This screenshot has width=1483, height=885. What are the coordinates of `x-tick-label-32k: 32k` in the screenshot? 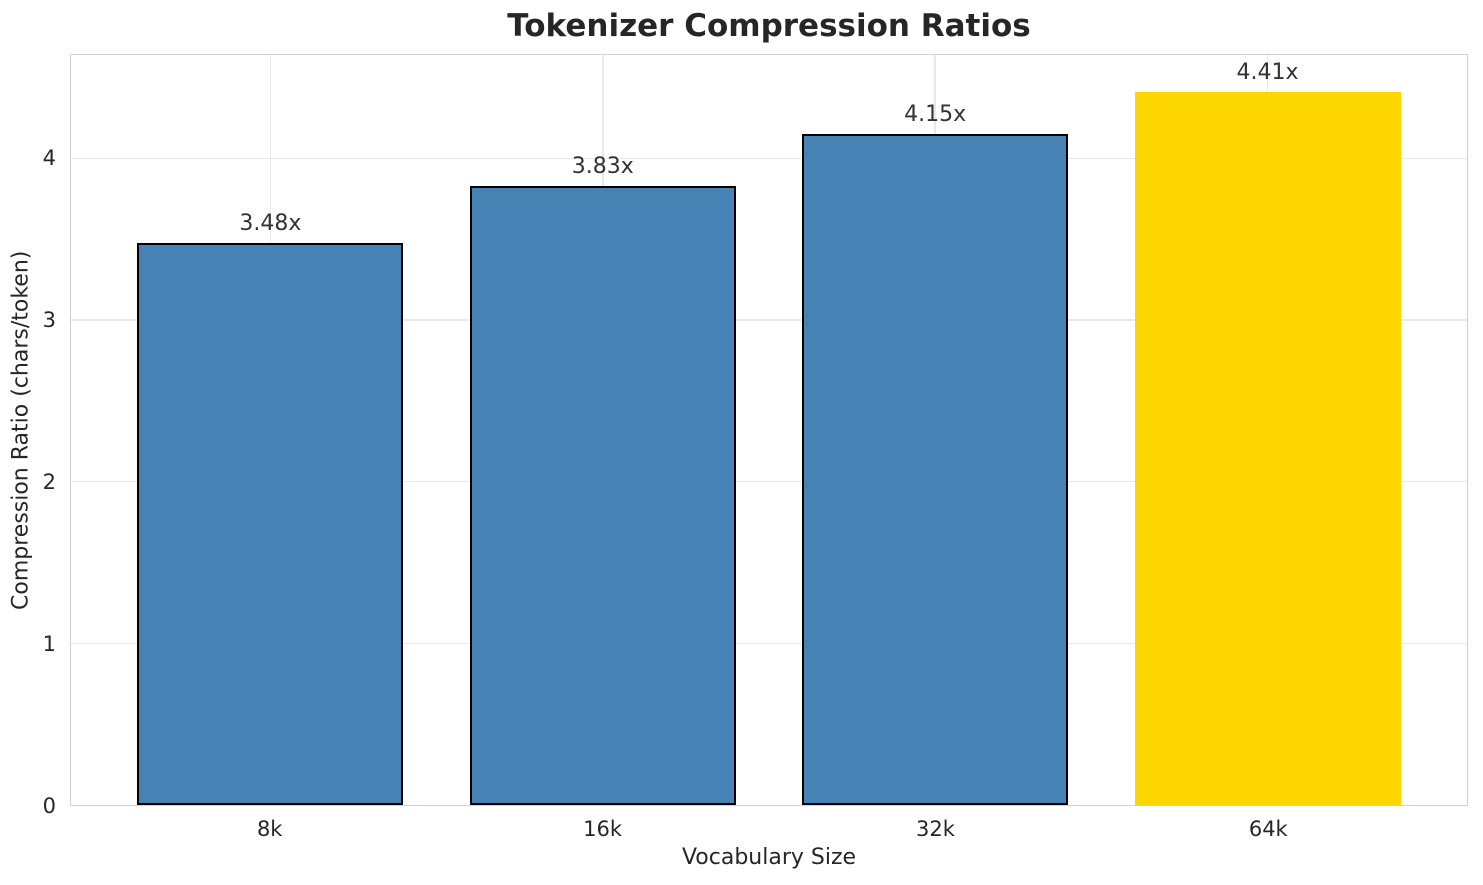 It's located at (935, 829).